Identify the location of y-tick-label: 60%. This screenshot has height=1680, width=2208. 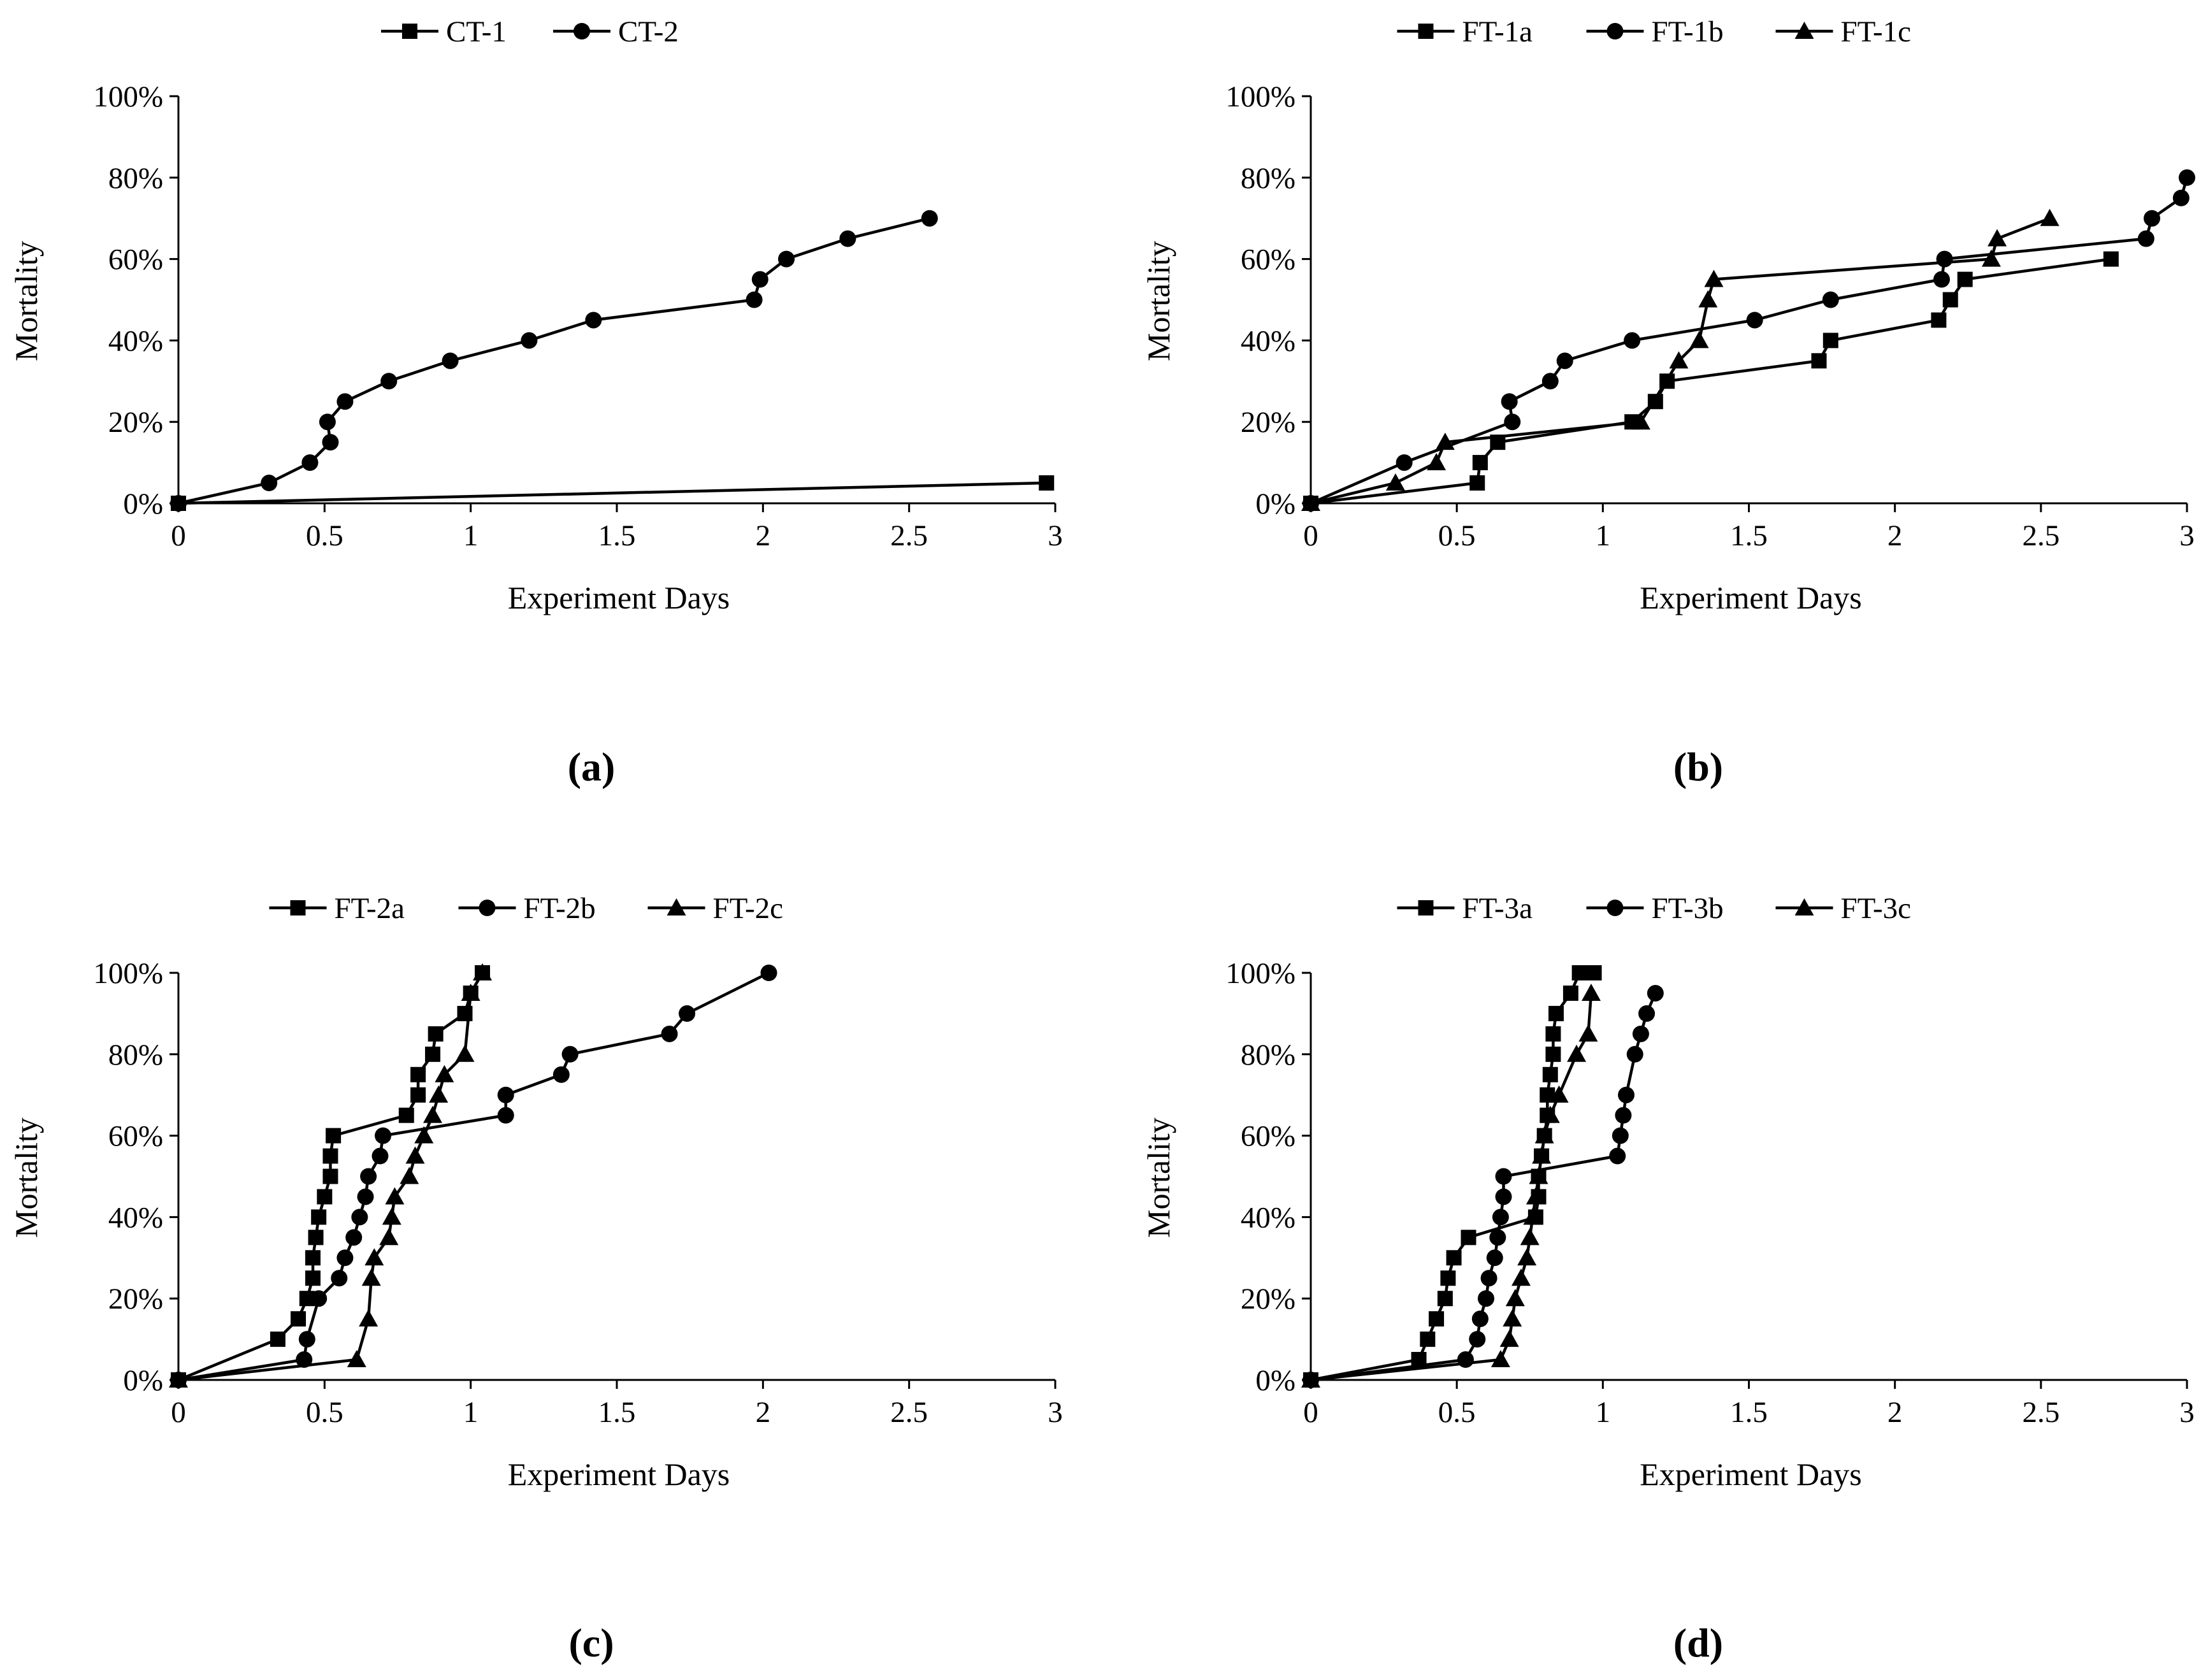
(1268, 259).